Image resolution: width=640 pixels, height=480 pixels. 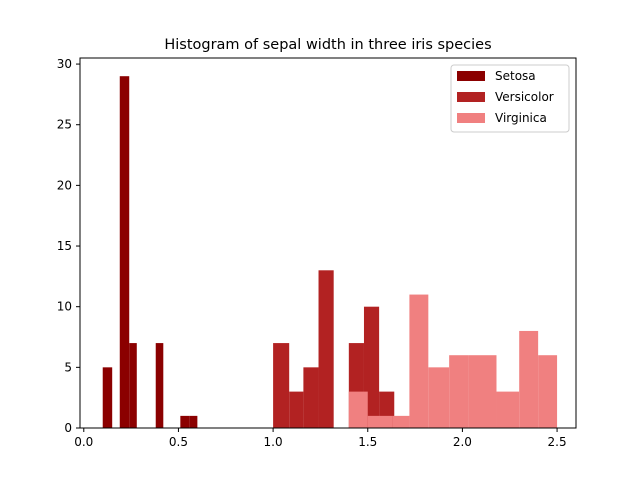 What do you see at coordinates (273, 442) in the screenshot?
I see `x-tick-label: 1.0` at bounding box center [273, 442].